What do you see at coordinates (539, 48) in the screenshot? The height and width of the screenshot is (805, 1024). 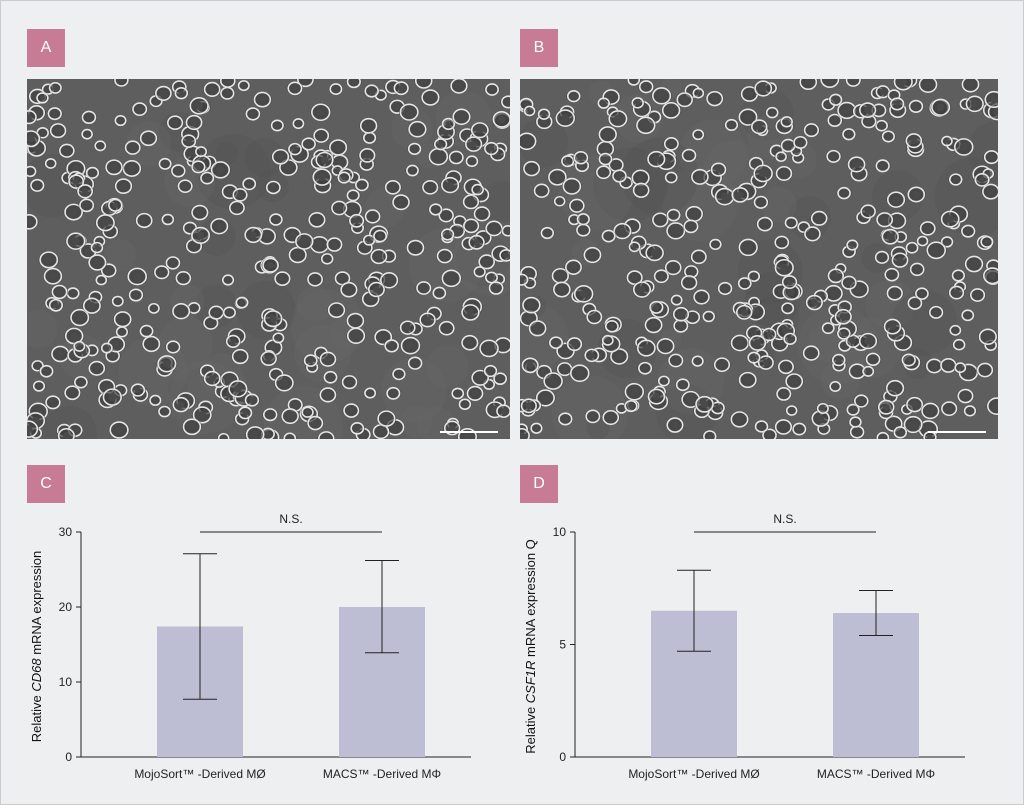 I see `panel-label-b: B` at bounding box center [539, 48].